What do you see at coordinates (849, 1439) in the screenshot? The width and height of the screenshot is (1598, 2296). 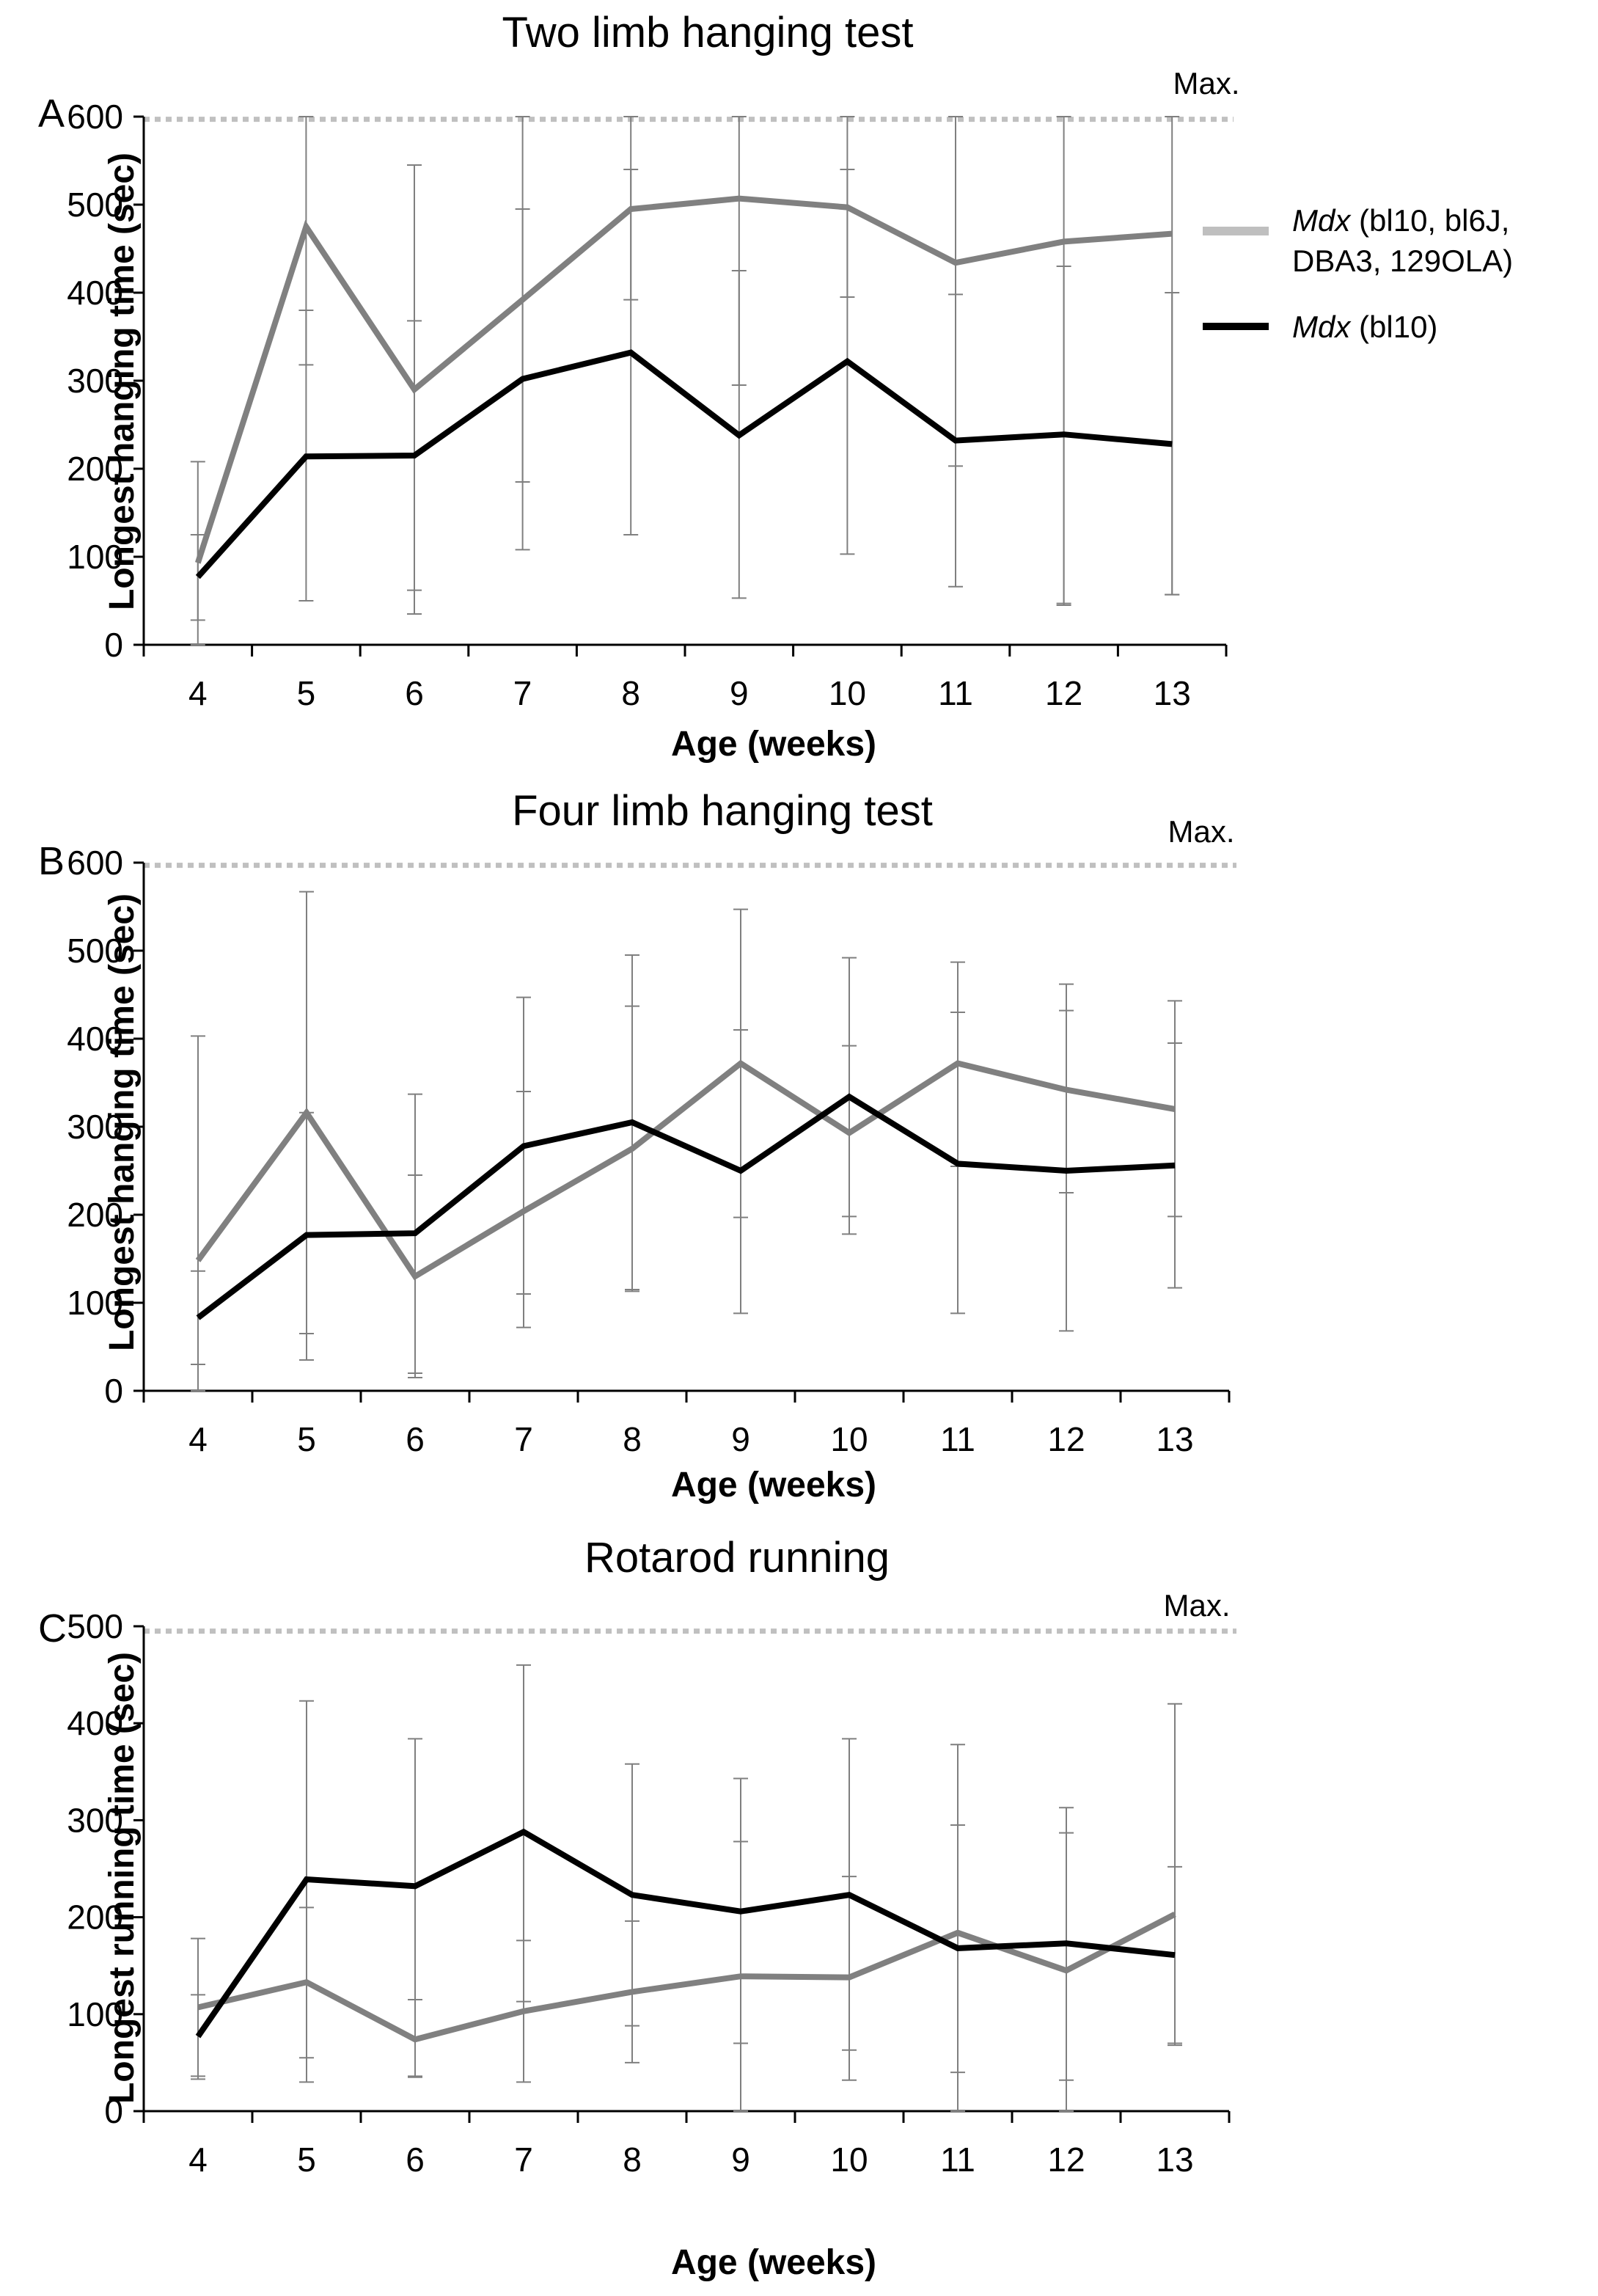 I see `panel-b-x-tick-label: 10` at bounding box center [849, 1439].